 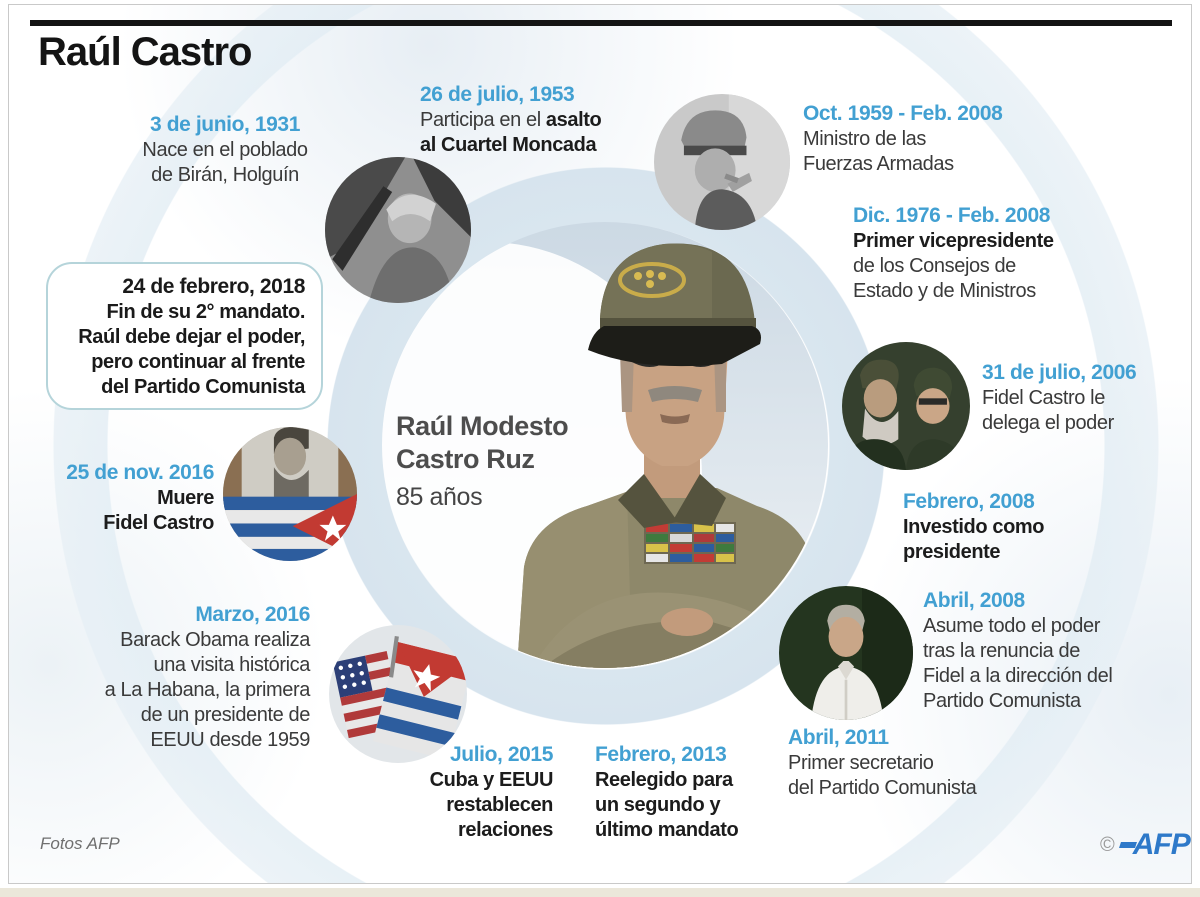 I want to click on event-line: Fin de su 2° mandato., so click(x=205, y=312).